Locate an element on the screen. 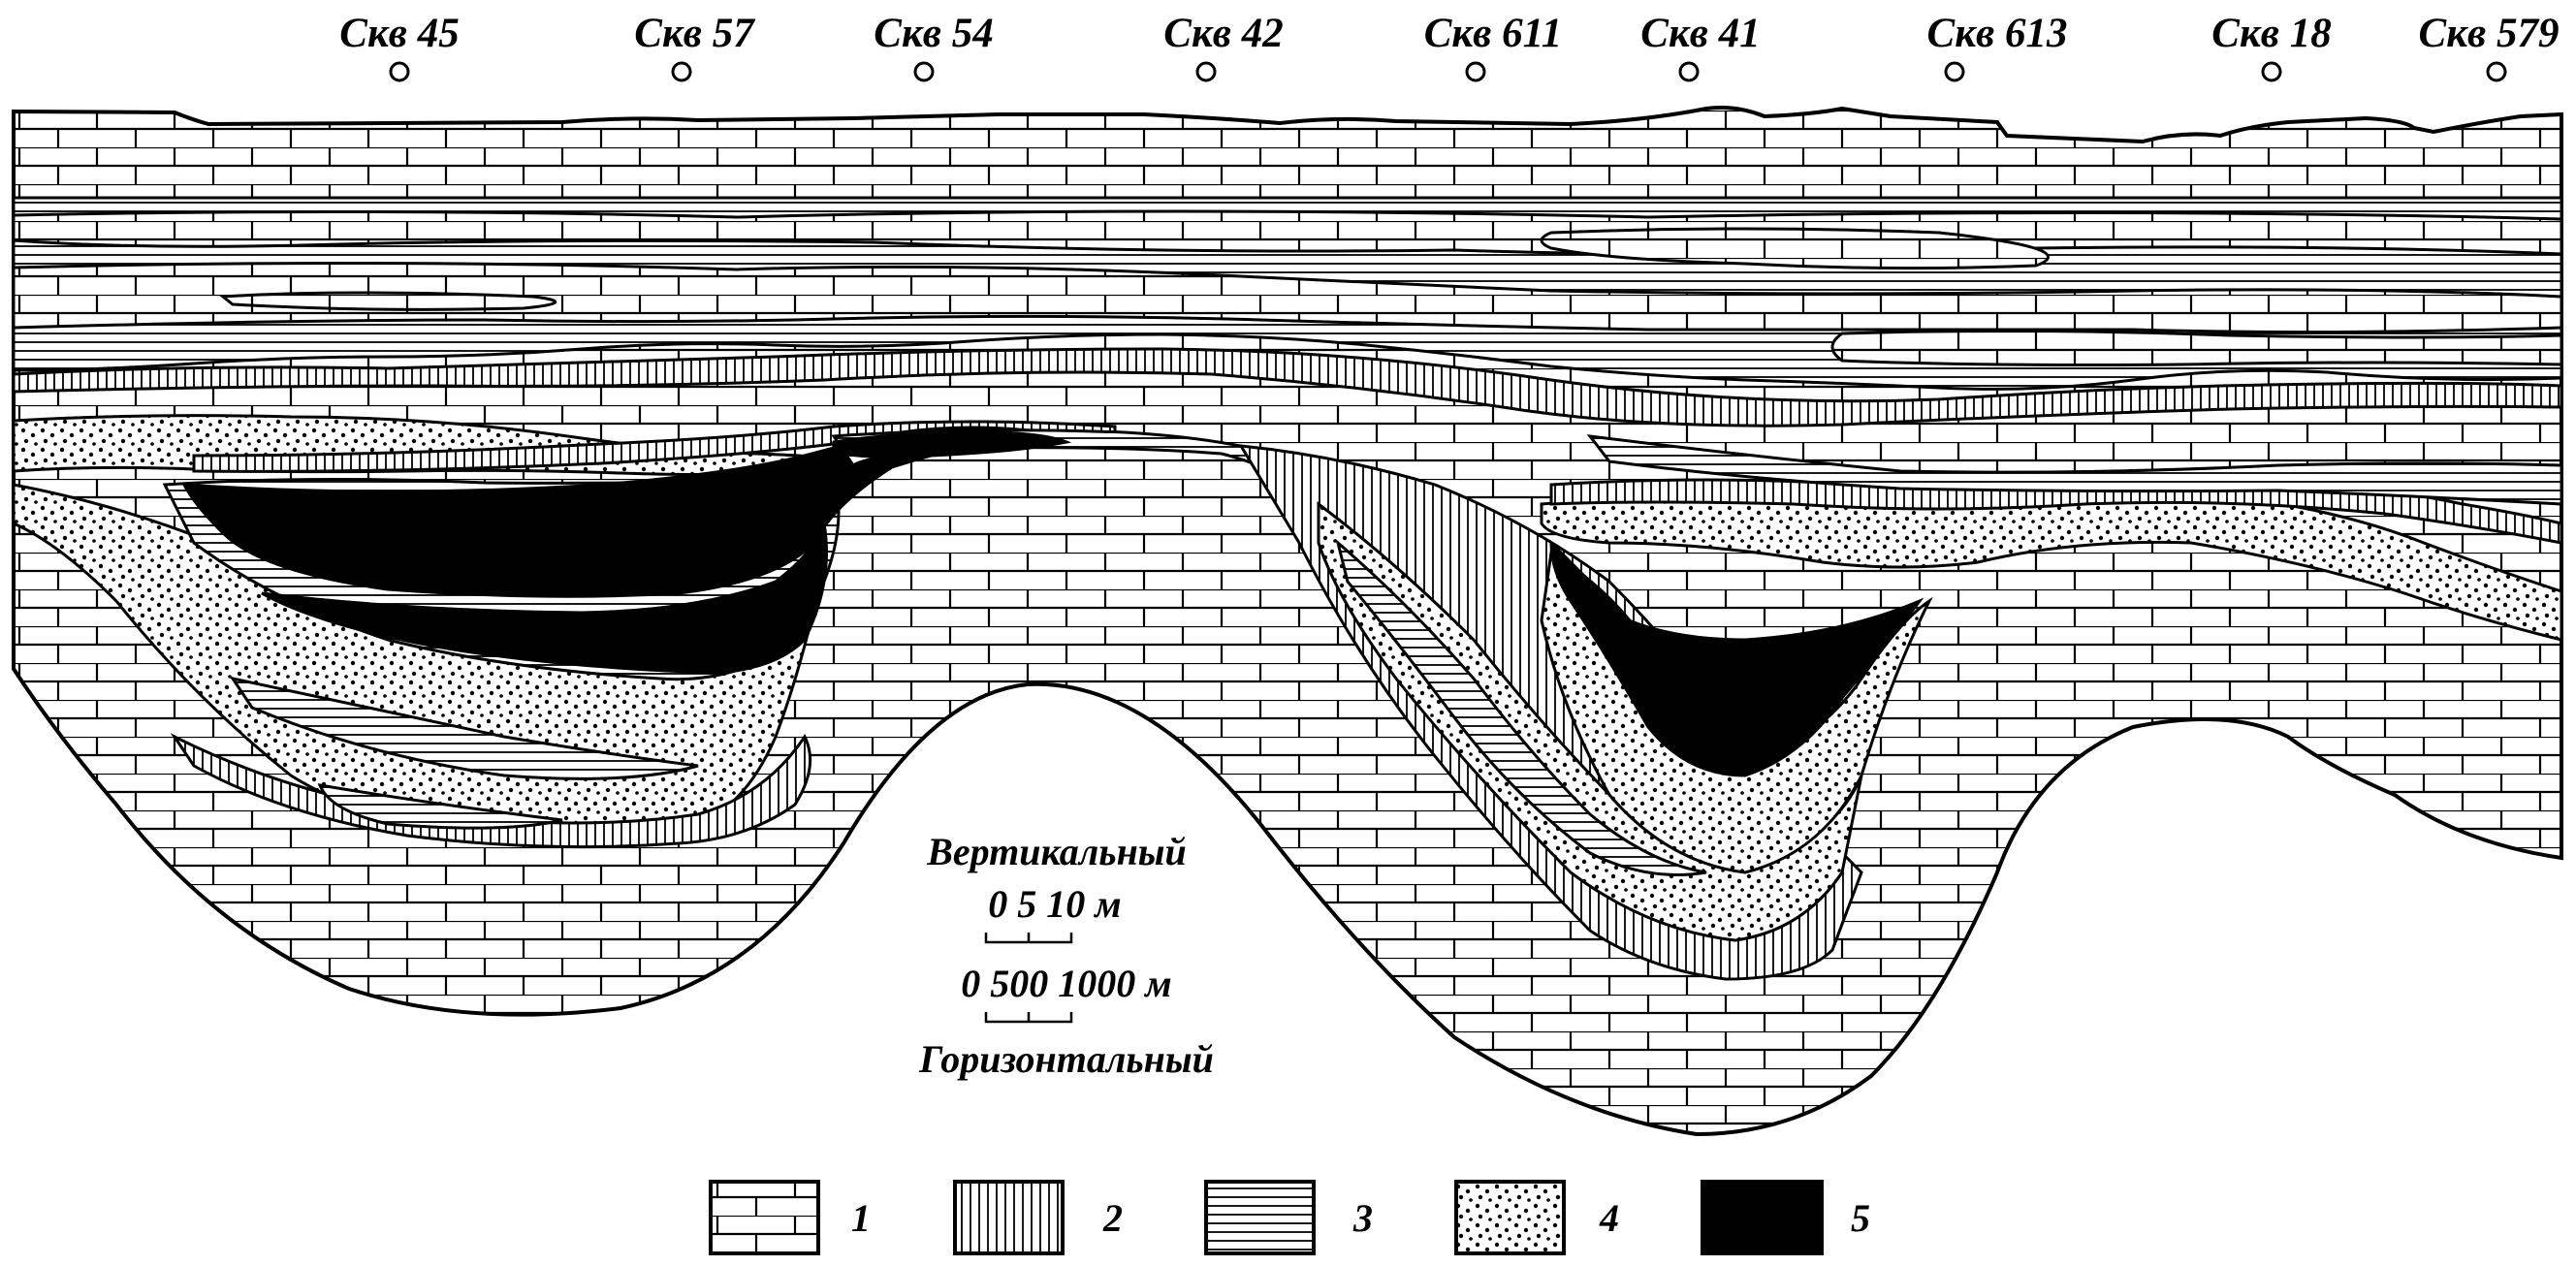 Image resolution: width=2576 pixels, height=1266 pixels. well-41: Скв 41 is located at coordinates (1700, 46).